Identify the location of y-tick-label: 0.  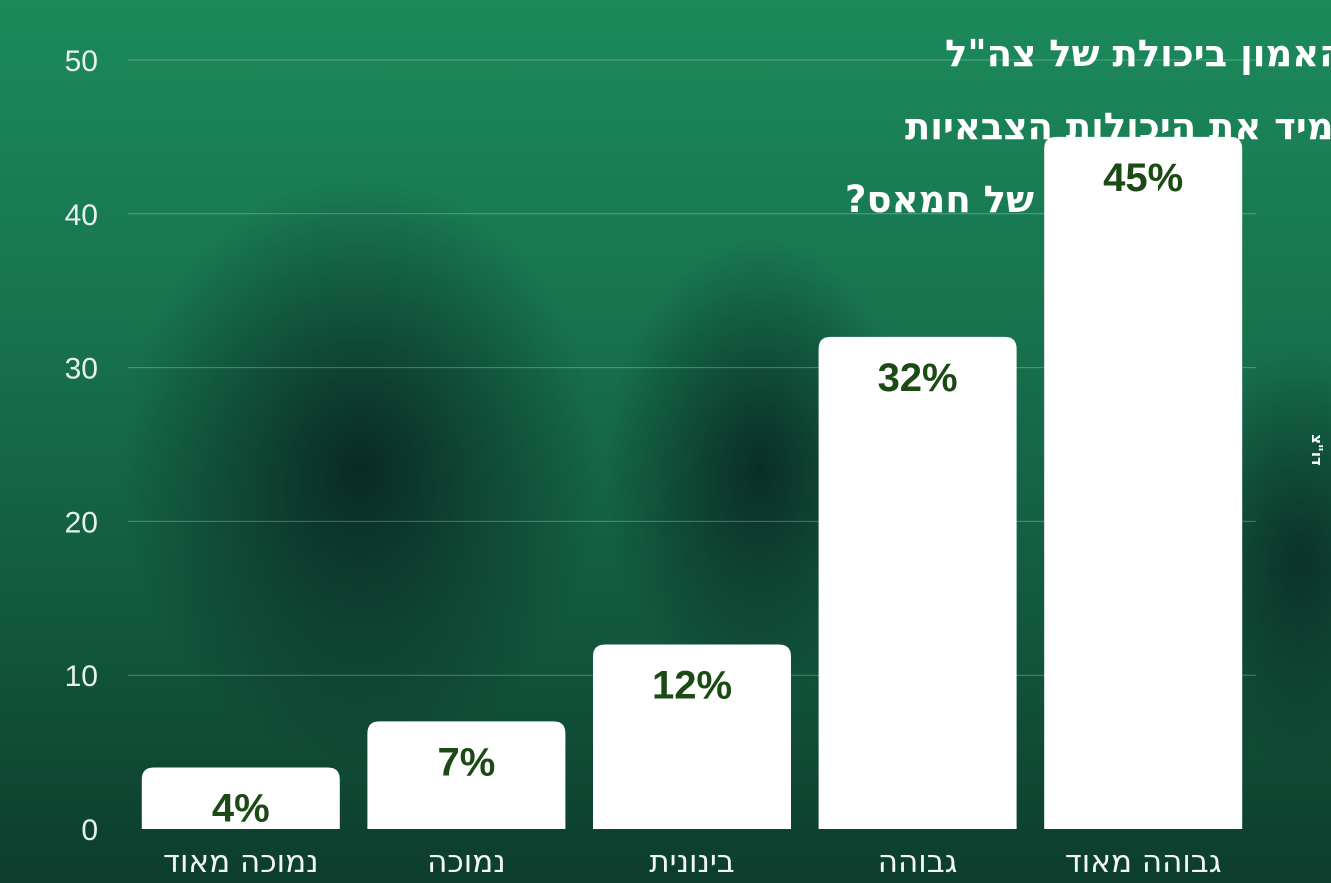
(89, 830).